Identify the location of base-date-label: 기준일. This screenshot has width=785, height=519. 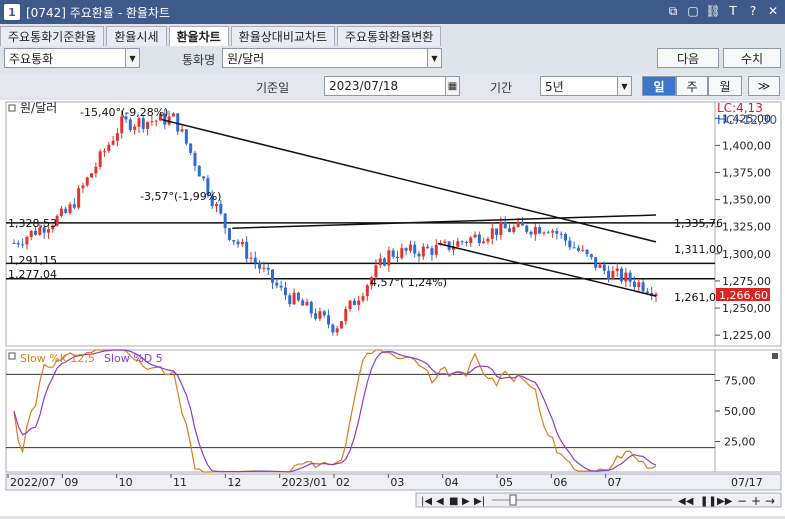
(273, 88).